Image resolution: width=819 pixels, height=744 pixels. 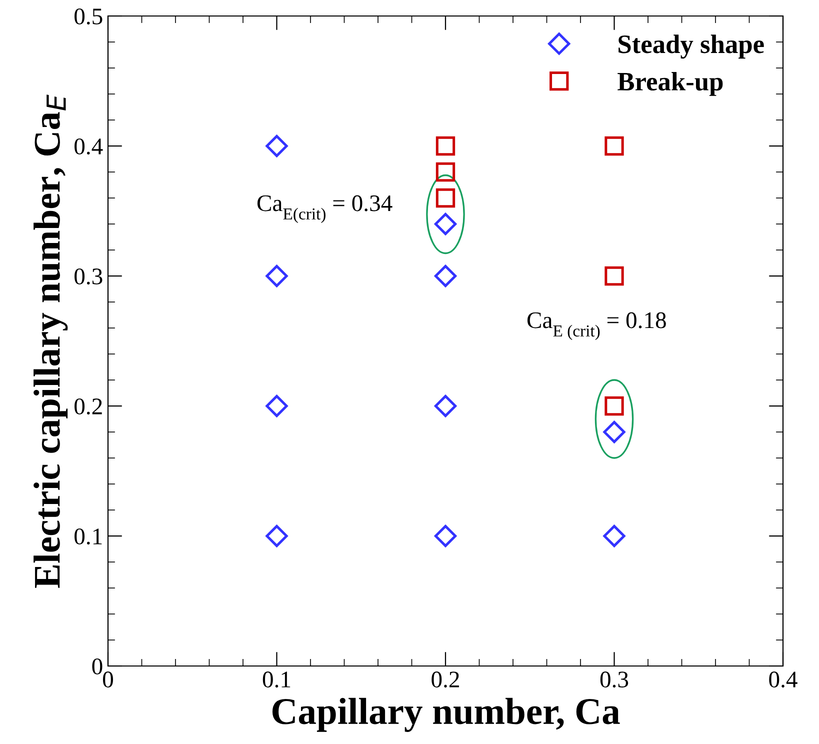 What do you see at coordinates (88, 16) in the screenshot?
I see `y-tick-label: 0.5` at bounding box center [88, 16].